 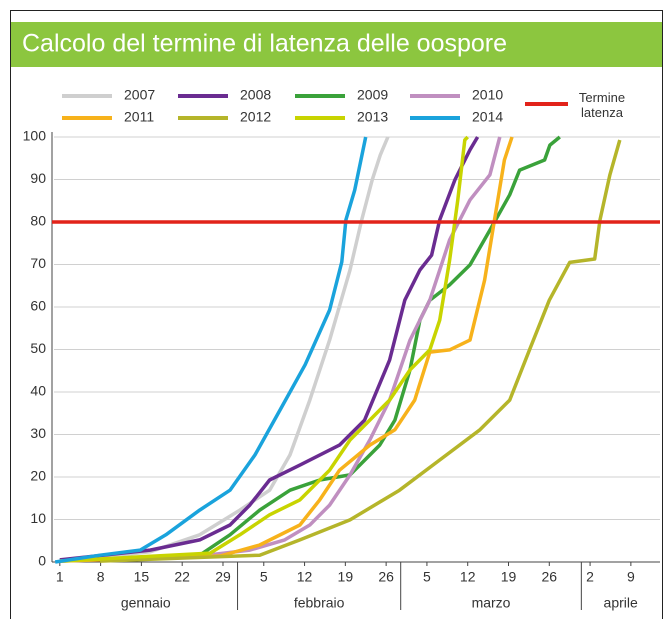 I want to click on legend-label: 2008, so click(x=255, y=95).